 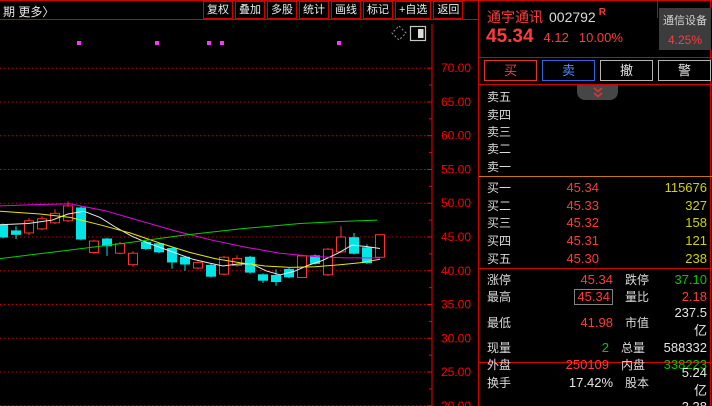 I want to click on stat-value: 588332, so click(x=685, y=347).